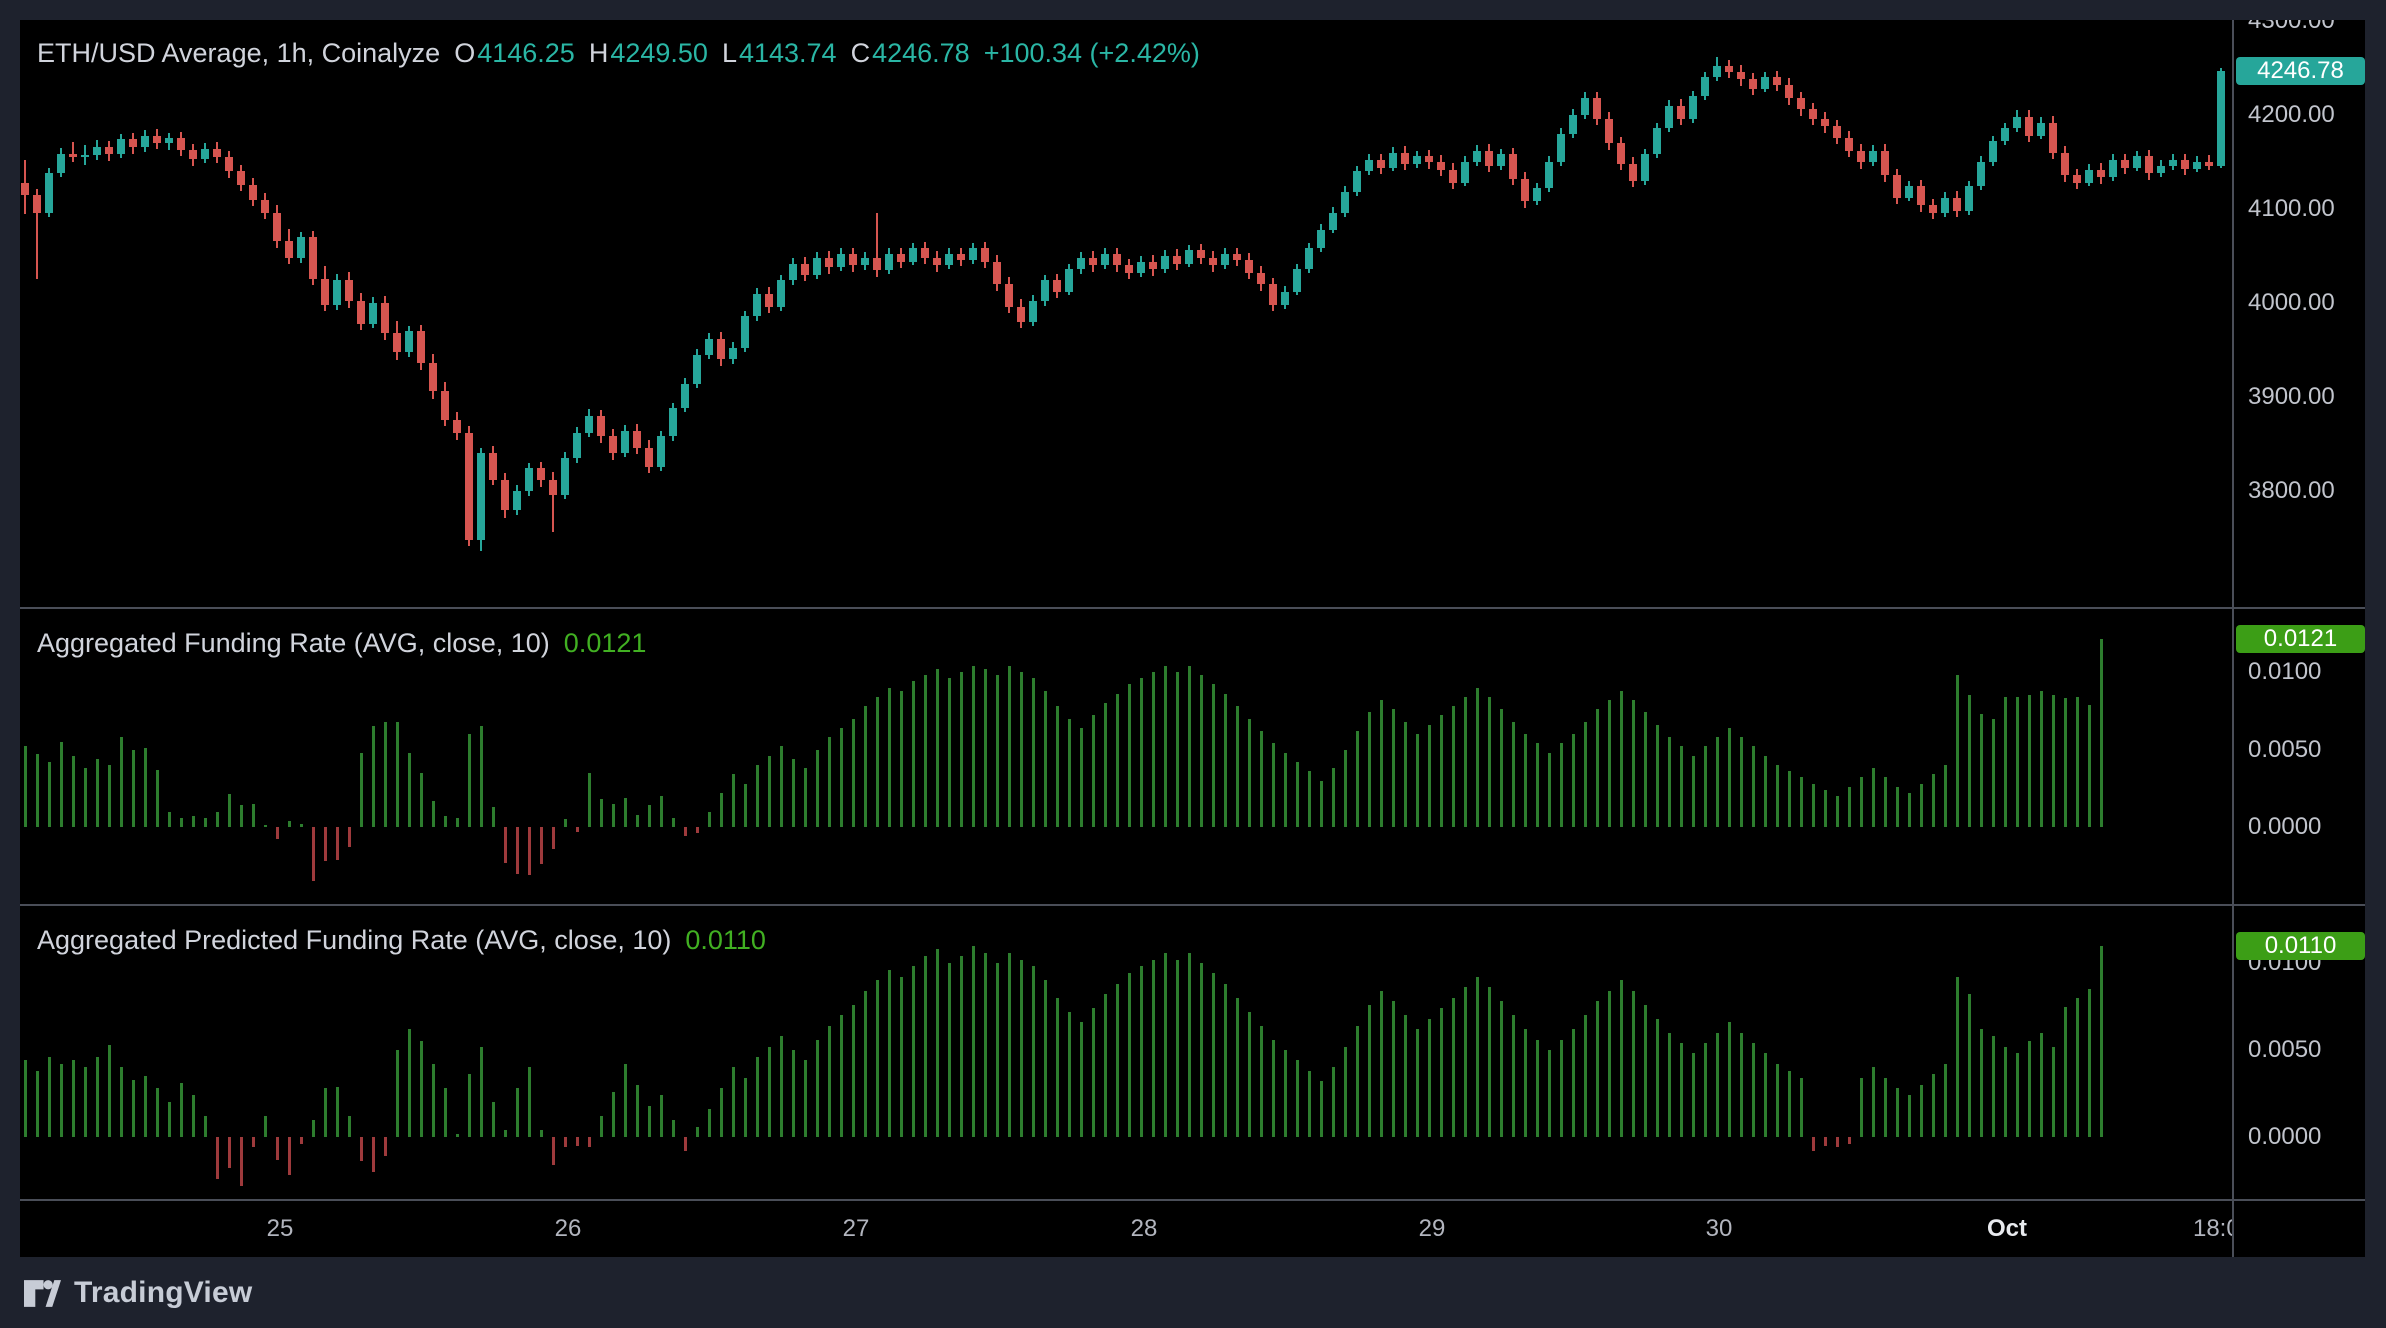 This screenshot has width=2386, height=1328. Describe the element at coordinates (2291, 114) in the screenshot. I see `price-tick-label: 4200.00` at that location.